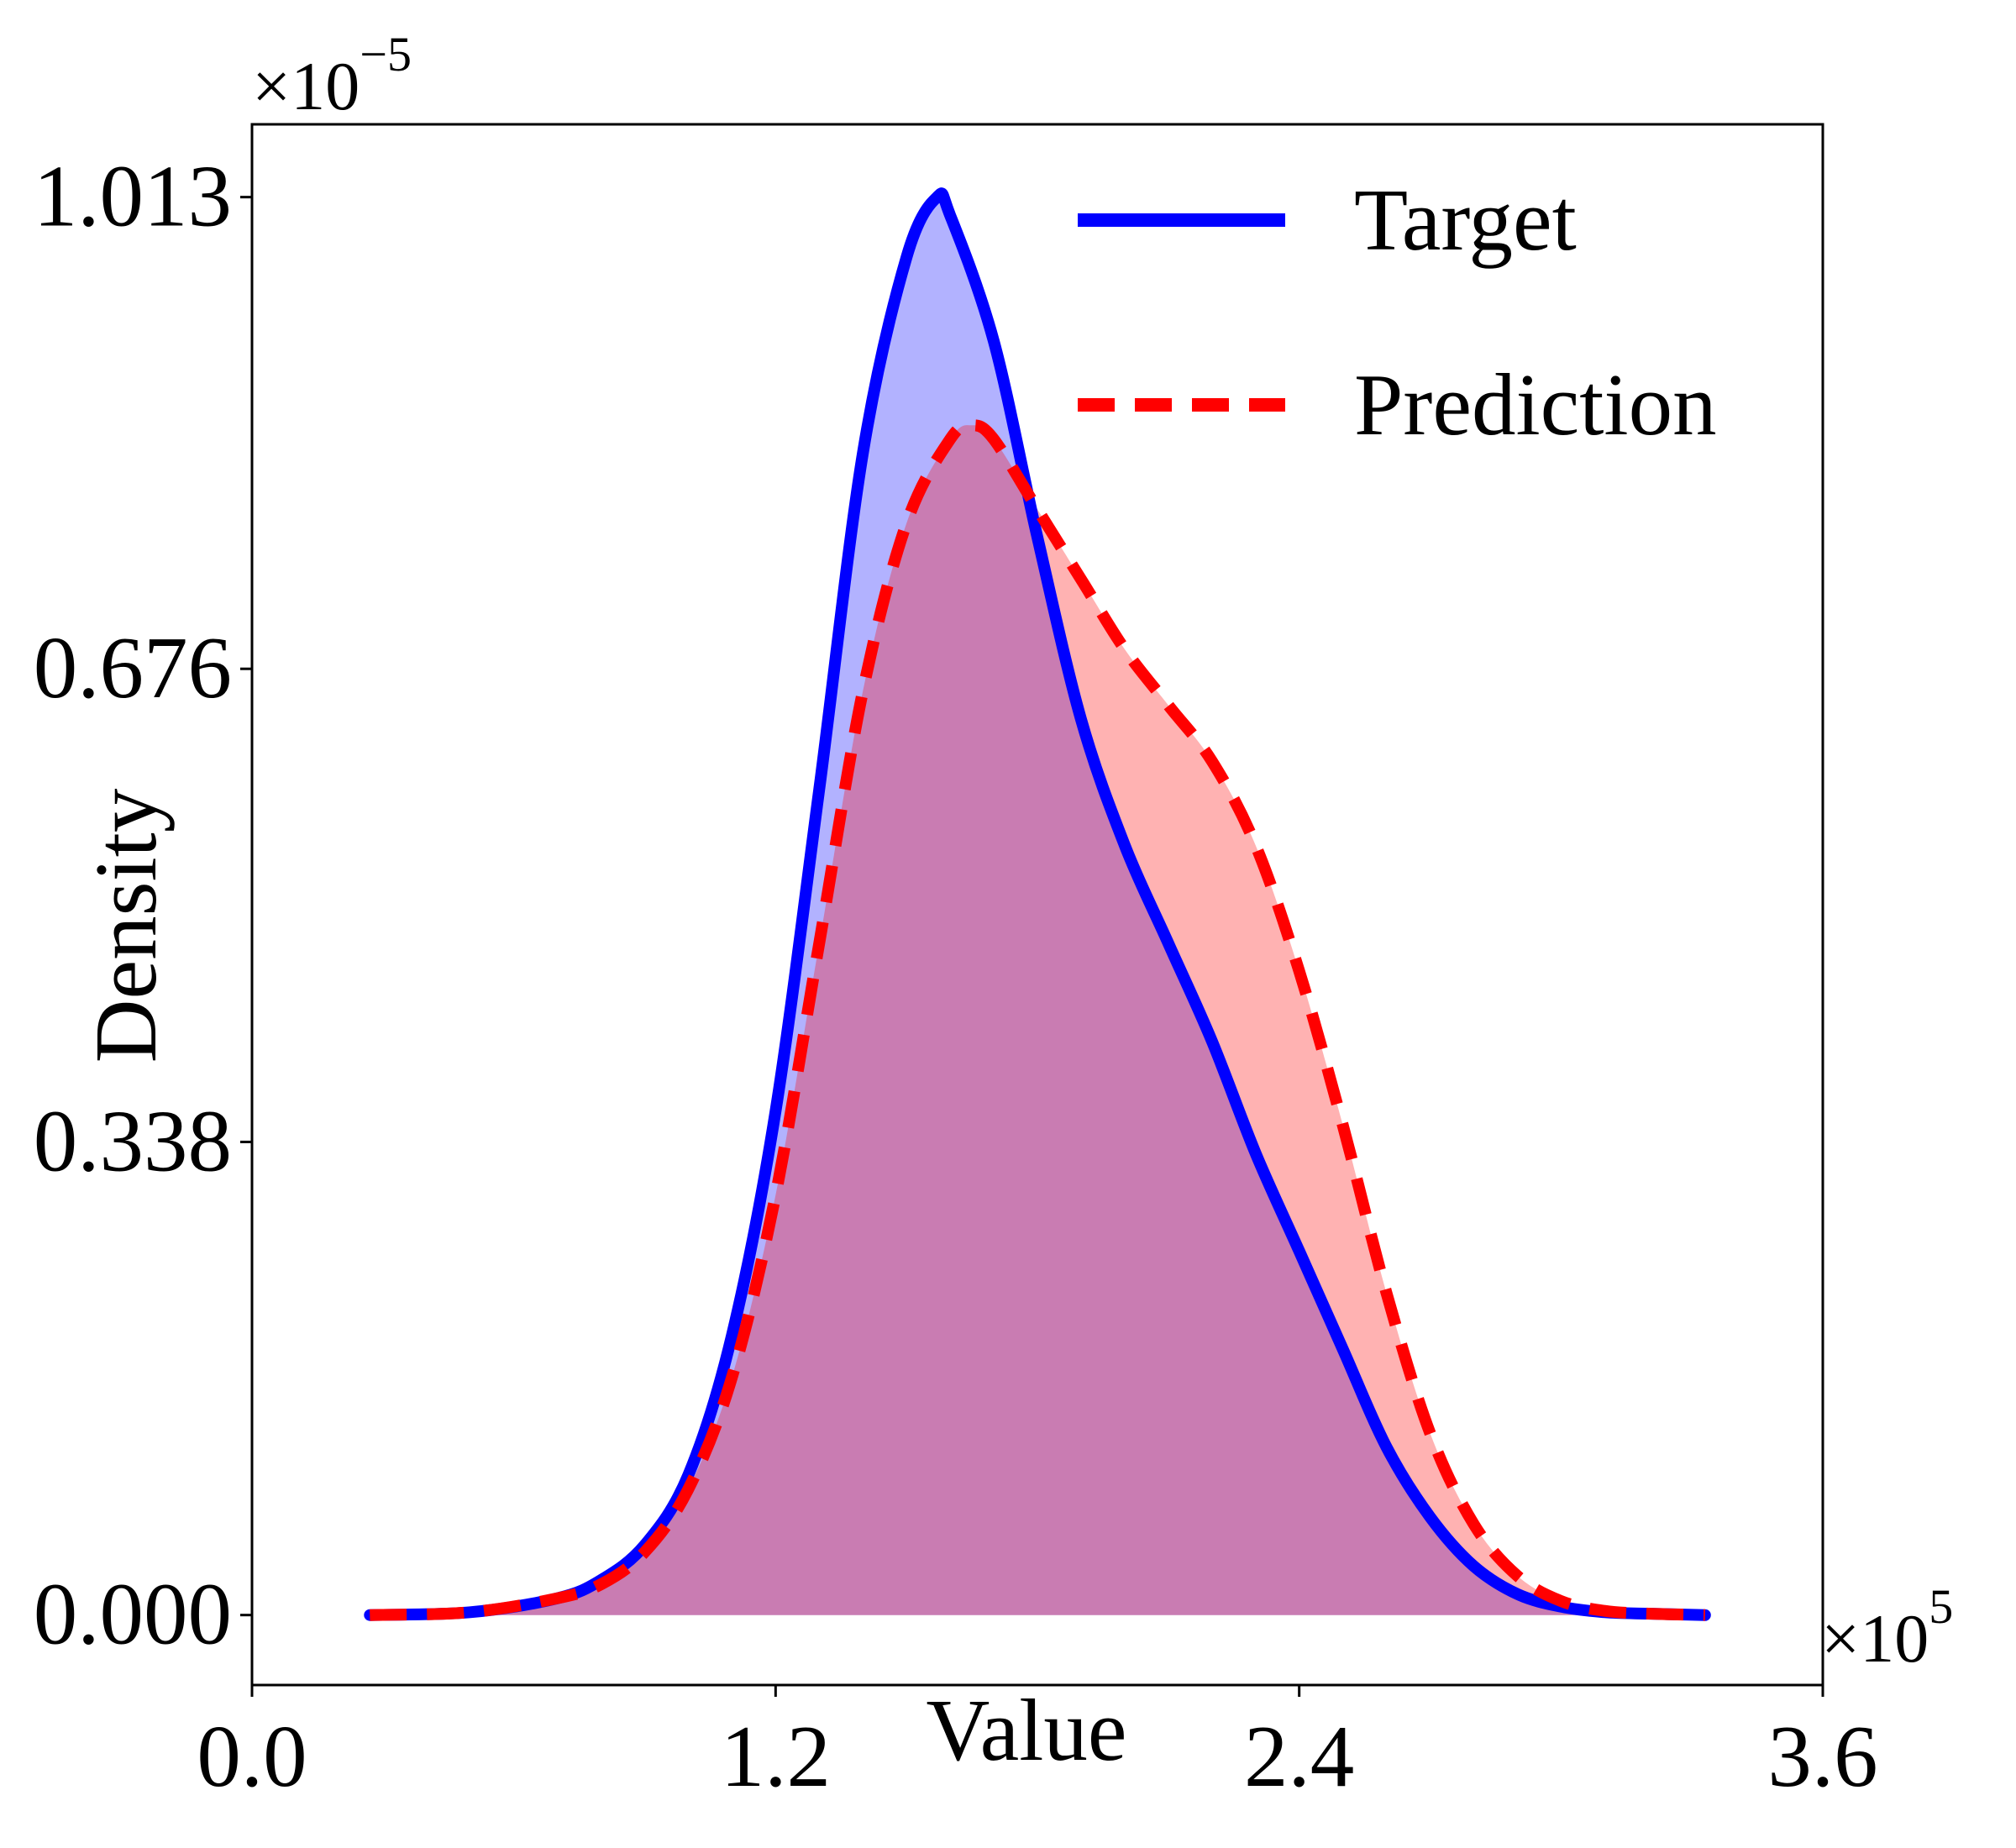  What do you see at coordinates (133, 1140) in the screenshot?
I see `y-tick-label: 0.338` at bounding box center [133, 1140].